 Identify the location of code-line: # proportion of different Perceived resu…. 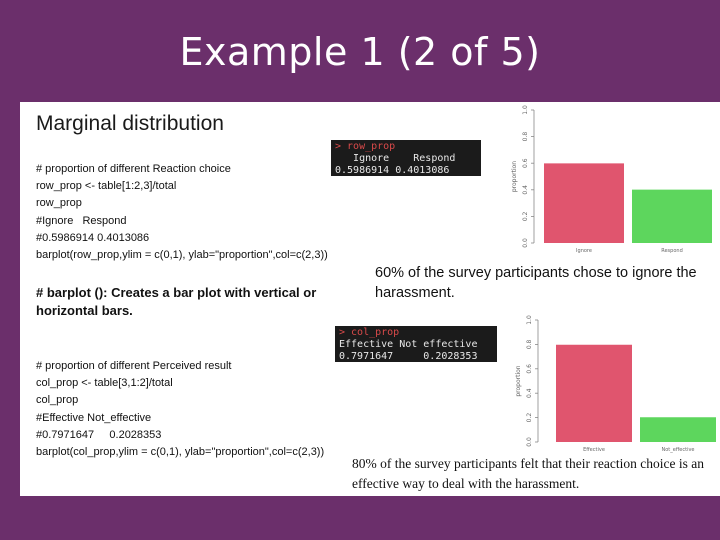
(134, 366).